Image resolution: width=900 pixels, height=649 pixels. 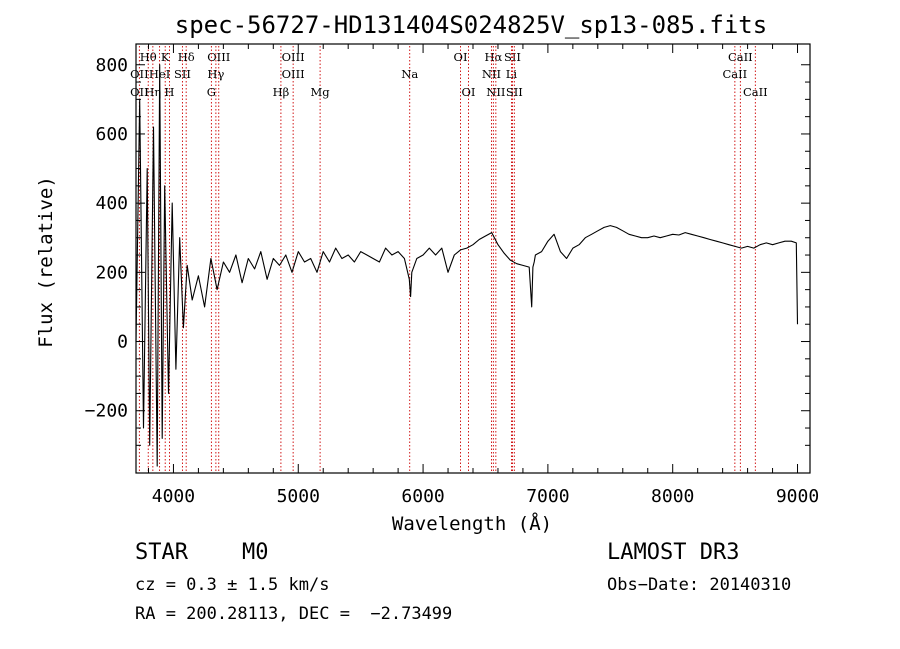 I want to click on x-tick-label: 9000, so click(x=797, y=496).